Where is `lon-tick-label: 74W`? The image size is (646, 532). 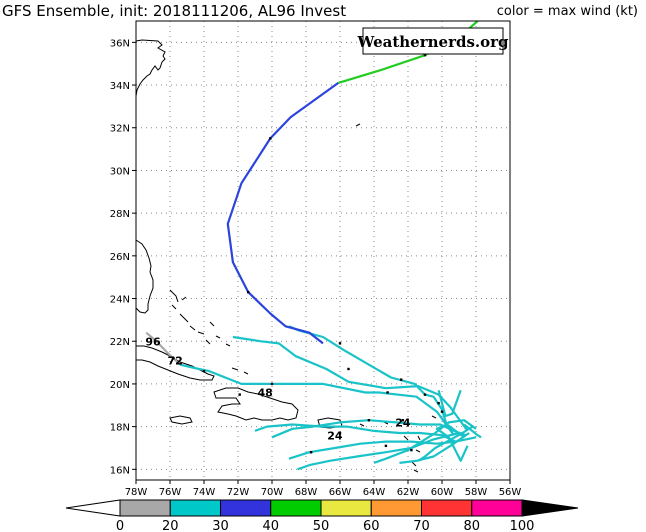
lon-tick-label: 74W is located at coordinates (204, 492).